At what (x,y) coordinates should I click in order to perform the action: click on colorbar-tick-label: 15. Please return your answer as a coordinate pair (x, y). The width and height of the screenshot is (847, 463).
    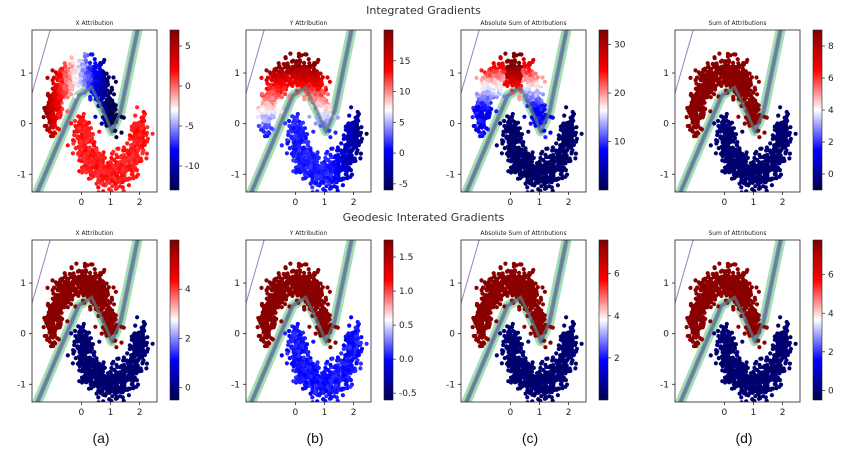
    Looking at the image, I should click on (404, 62).